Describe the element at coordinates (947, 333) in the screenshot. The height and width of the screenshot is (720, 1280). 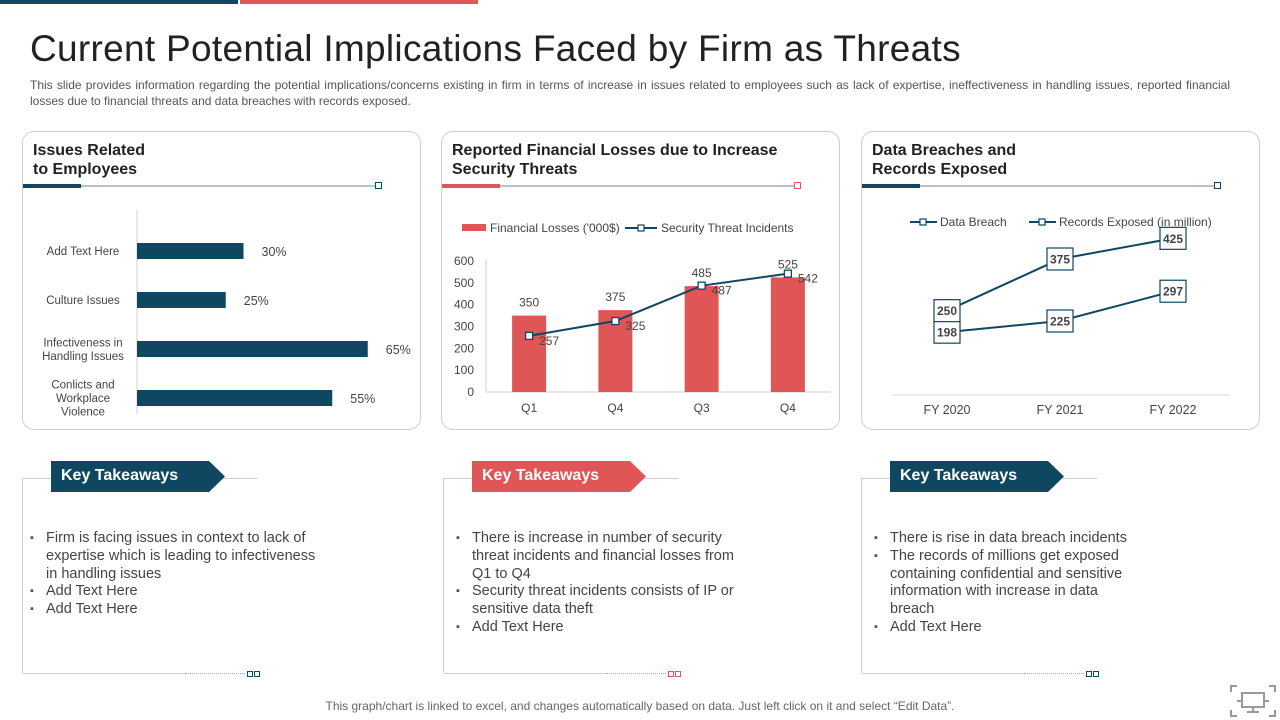
I see `data-label: 198` at that location.